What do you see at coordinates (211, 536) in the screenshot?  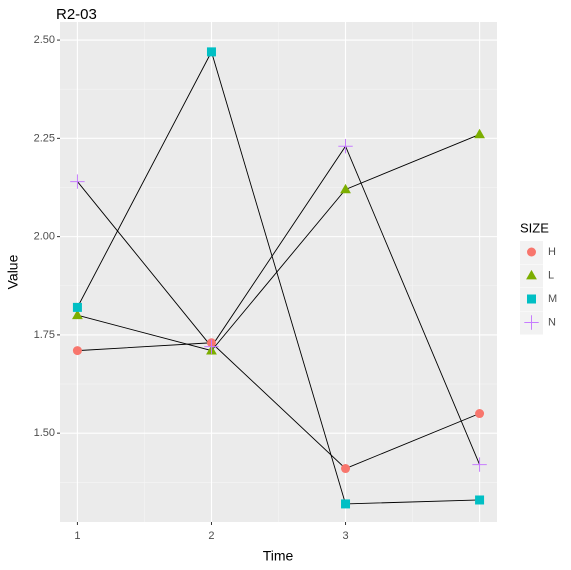 I see `x-tick-label: 2` at bounding box center [211, 536].